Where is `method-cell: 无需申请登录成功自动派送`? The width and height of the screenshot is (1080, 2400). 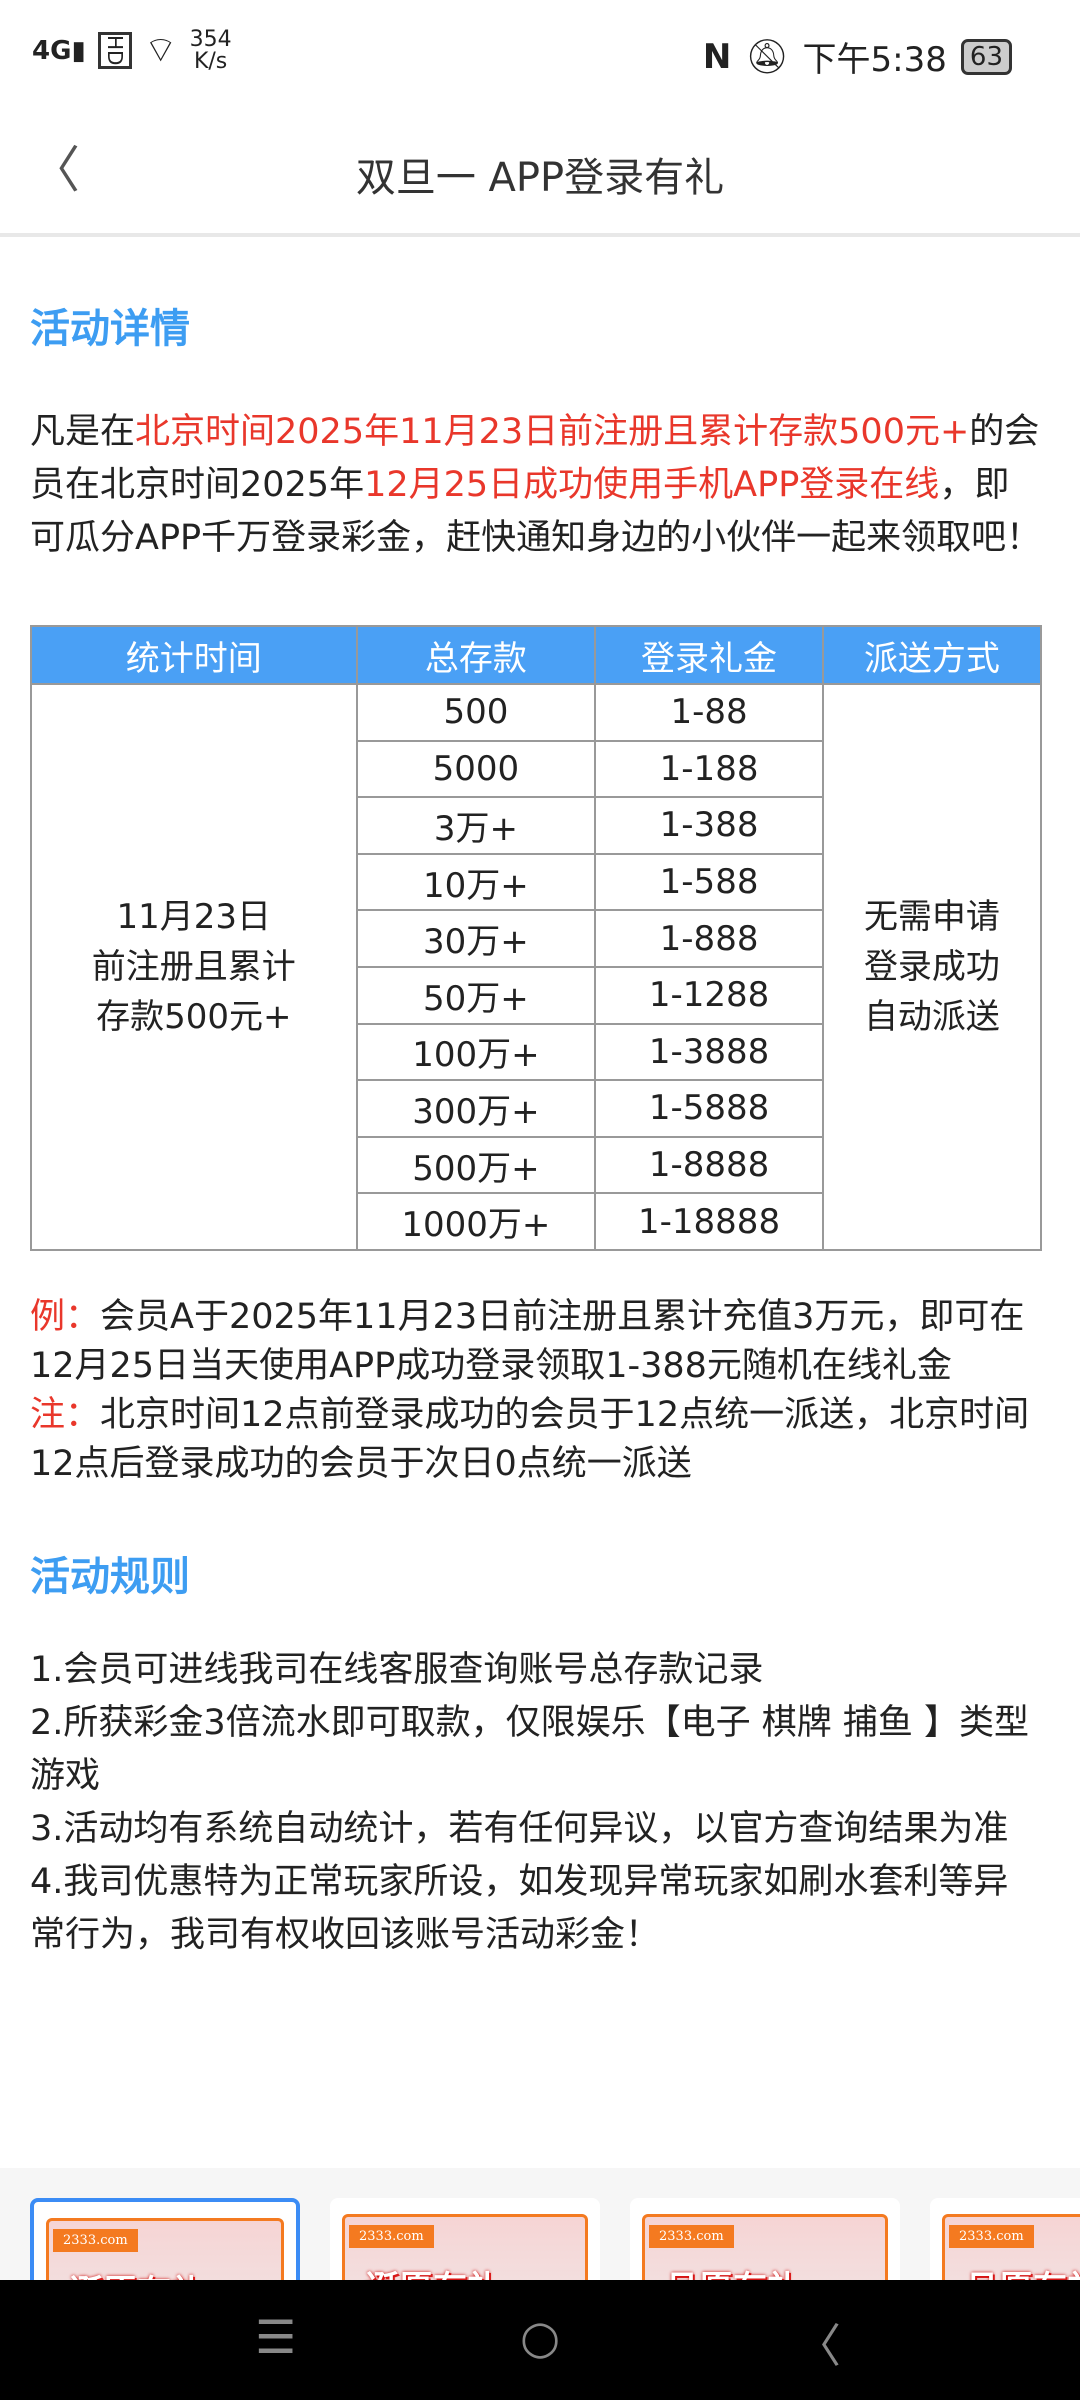 method-cell: 无需申请登录成功自动派送 is located at coordinates (932, 967).